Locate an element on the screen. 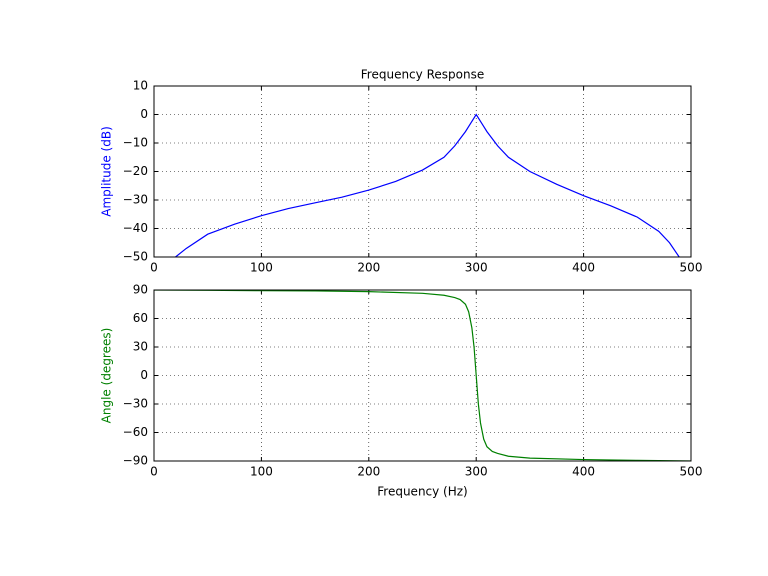  y-axis-label: Angle (degrees) is located at coordinates (107, 376).